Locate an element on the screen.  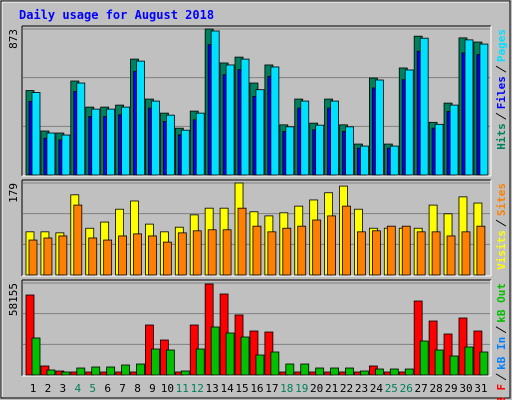
legend-separator is located at coordinates (501, 330).